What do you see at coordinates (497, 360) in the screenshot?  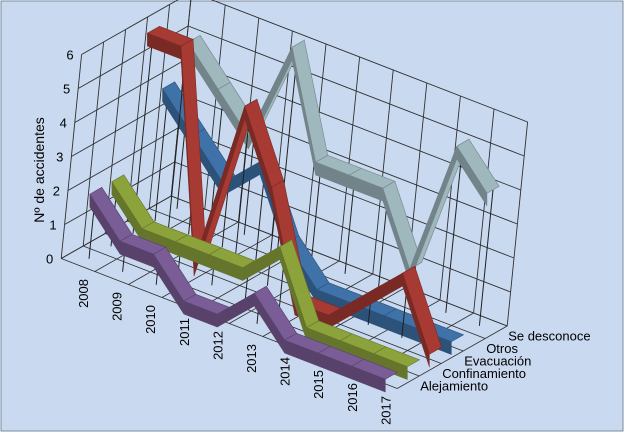 I see `series-label: Evacuación` at bounding box center [497, 360].